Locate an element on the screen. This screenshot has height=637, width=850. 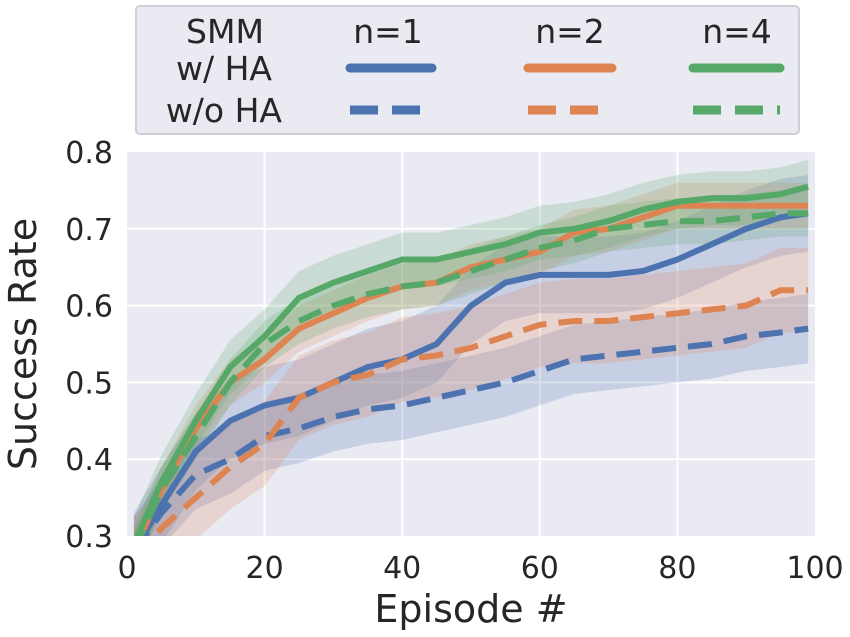
legend-row-without-ha: w/o HA is located at coordinates (224, 110).